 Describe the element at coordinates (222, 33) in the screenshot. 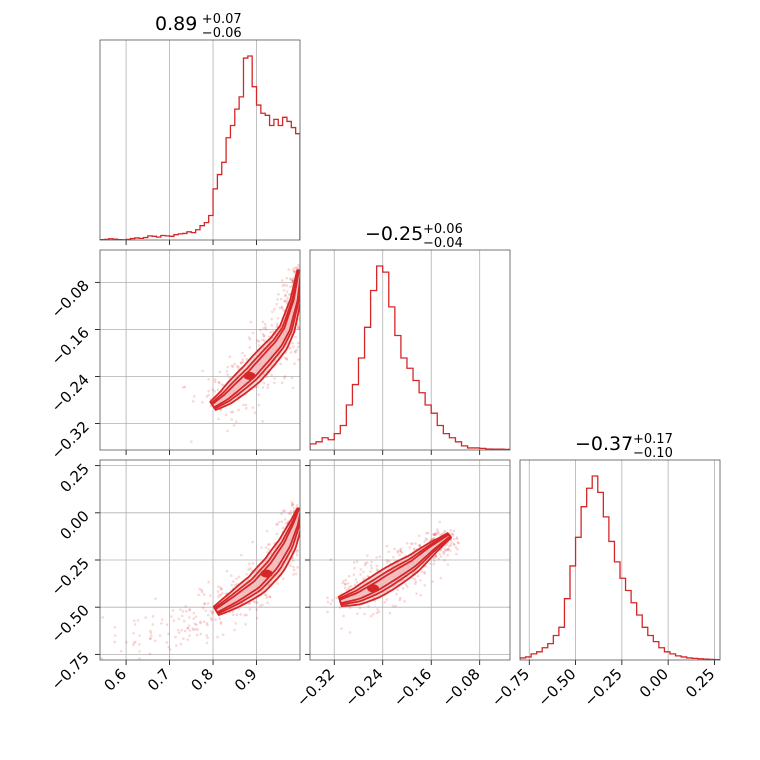

I see `title-lower-error: −0.06` at that location.